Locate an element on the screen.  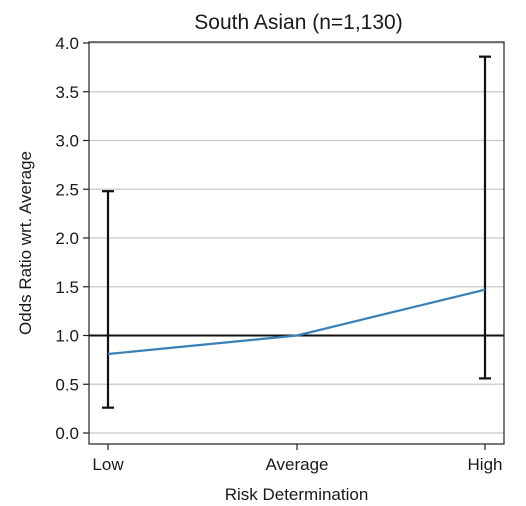
y-tick-label-6: 3.0 is located at coordinates (67, 141).